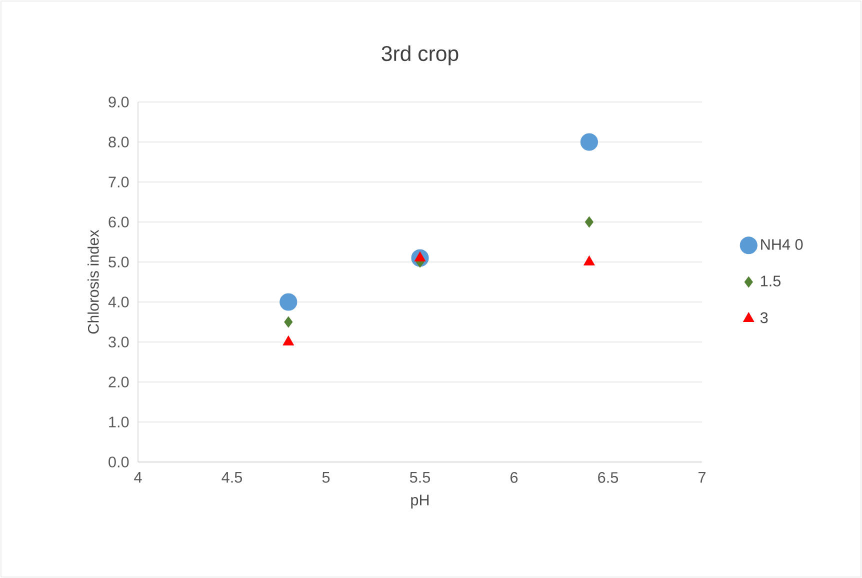  What do you see at coordinates (702, 477) in the screenshot?
I see `x-tick-label: 7` at bounding box center [702, 477].